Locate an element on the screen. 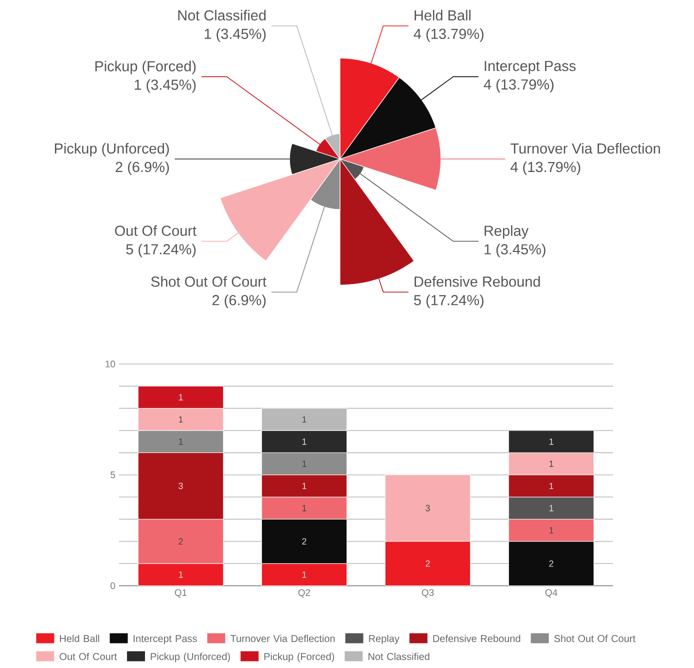  category-label: Not Classified is located at coordinates (222, 15).